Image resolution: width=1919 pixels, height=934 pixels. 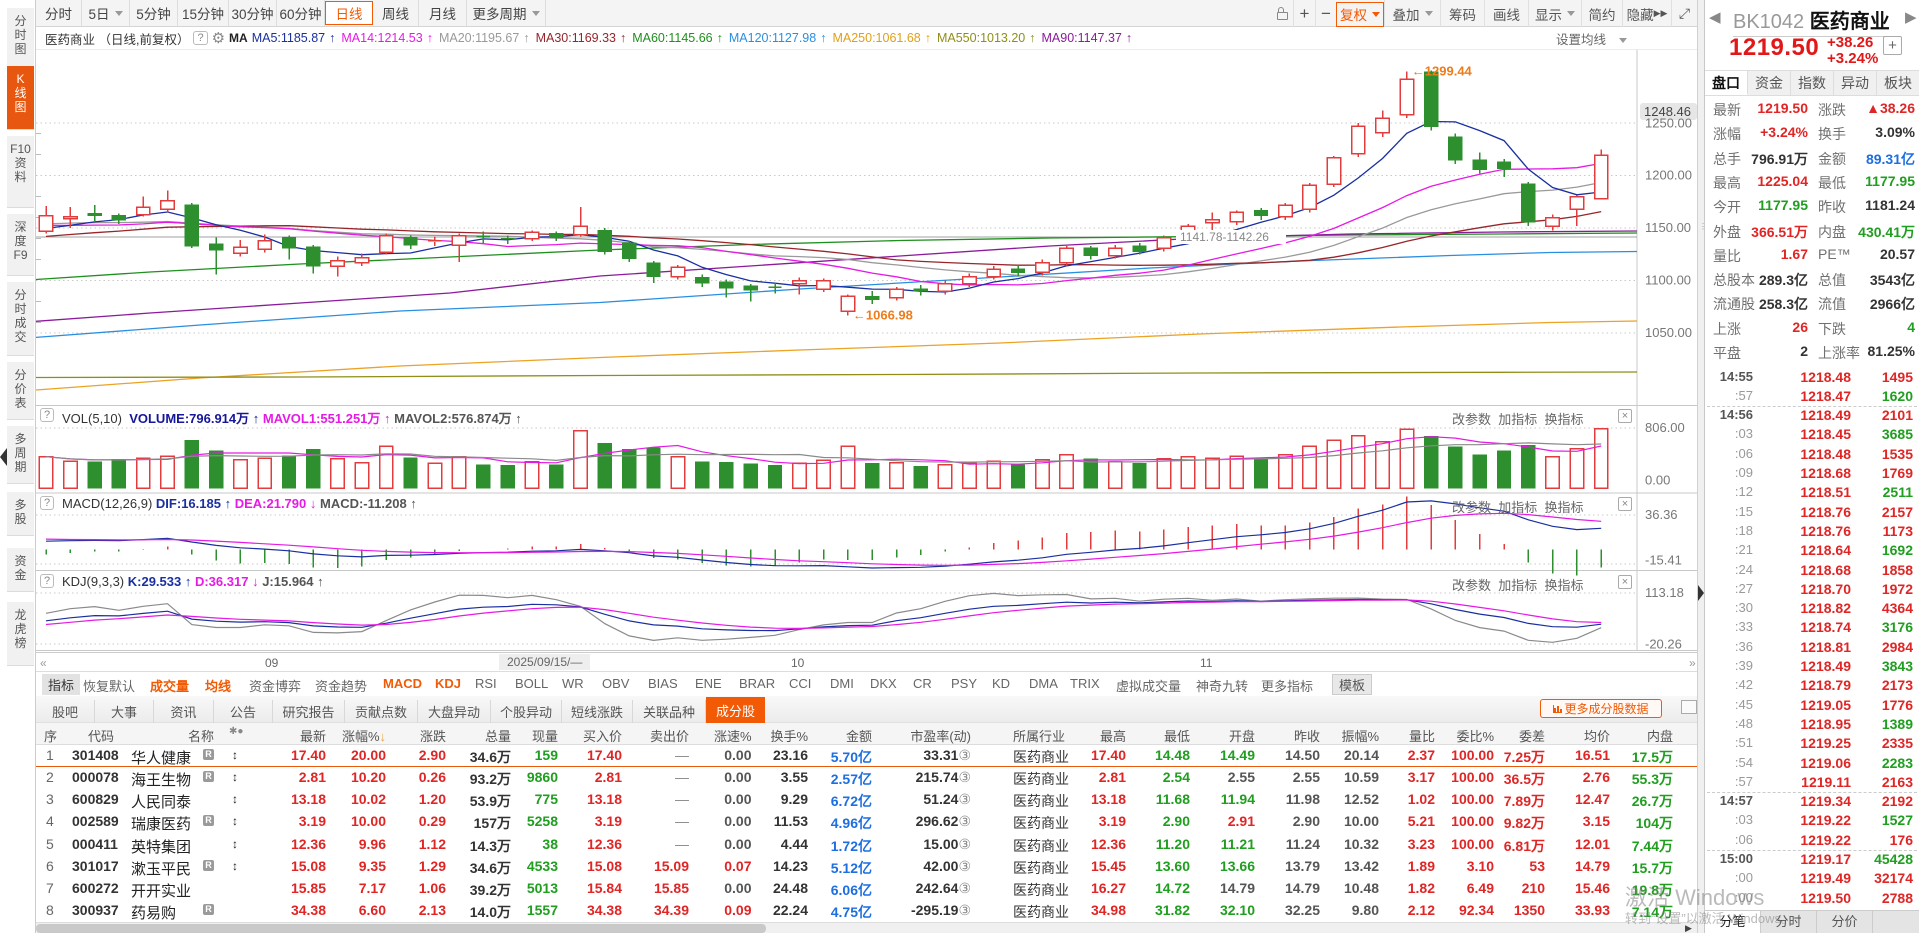 What do you see at coordinates (1442, 70) in the screenshot?
I see `svg-text: ←1299.44` at bounding box center [1442, 70].